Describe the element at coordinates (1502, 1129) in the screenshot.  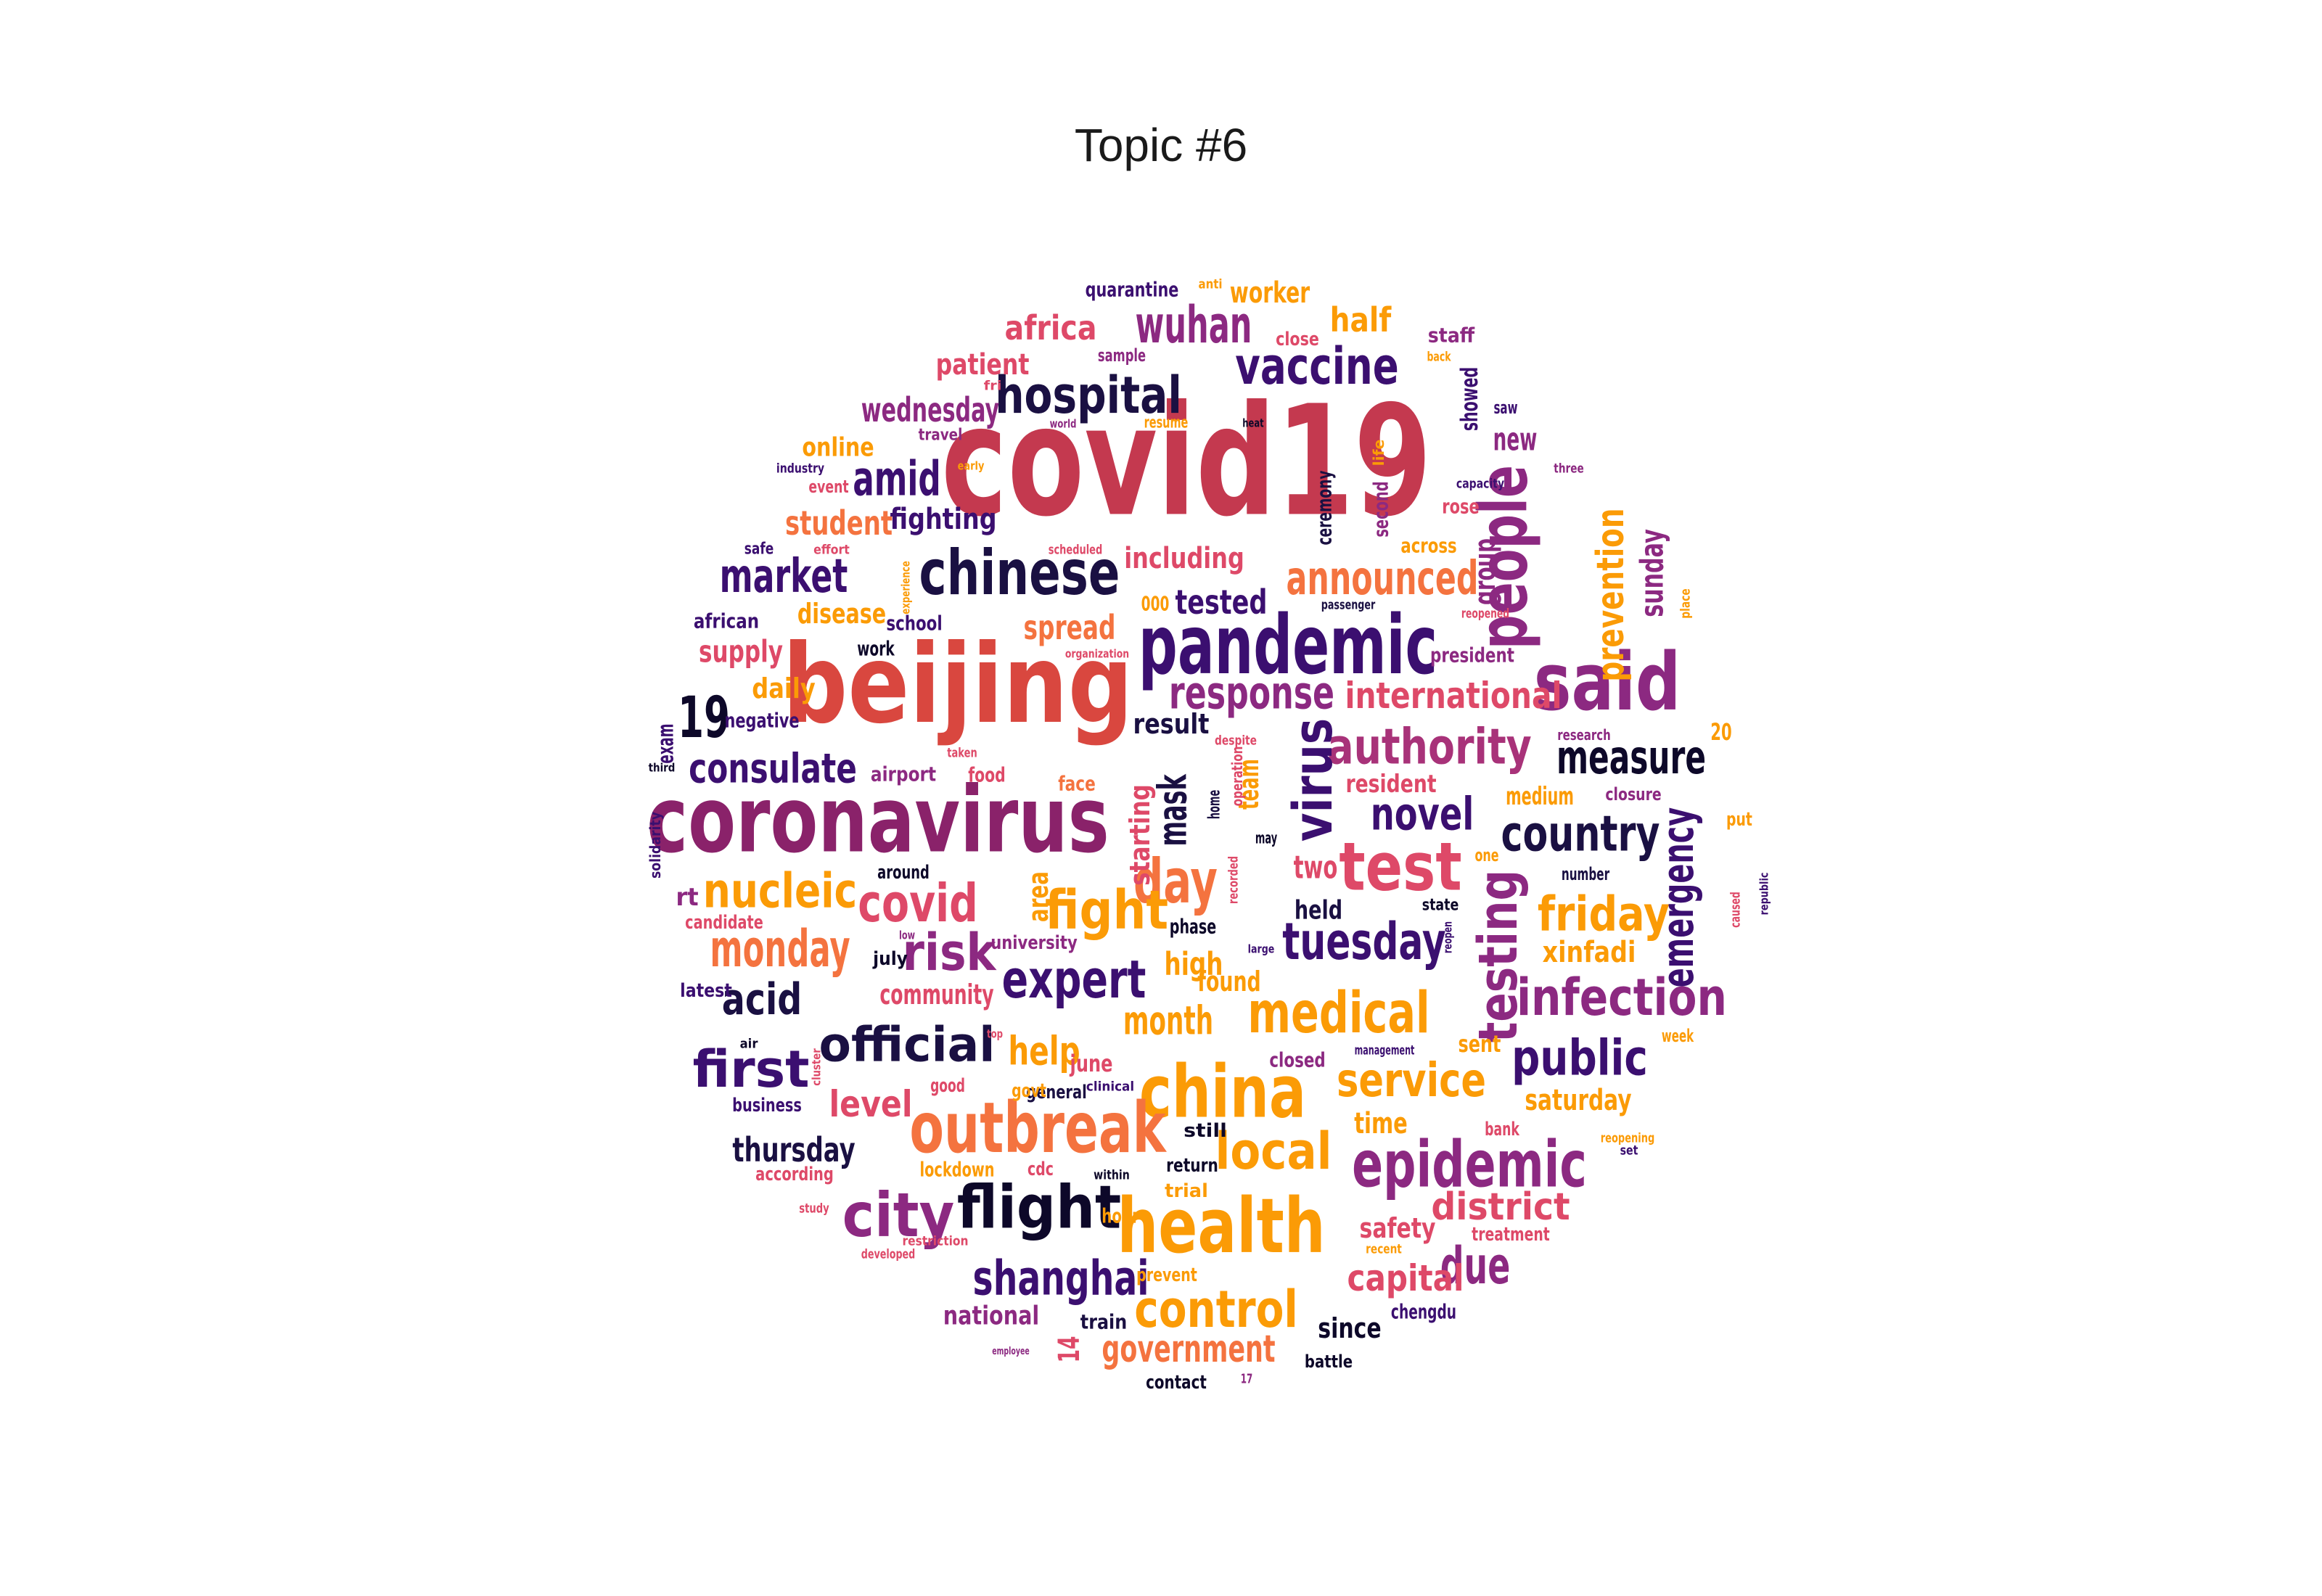
I see `word-bank: bank` at that location.